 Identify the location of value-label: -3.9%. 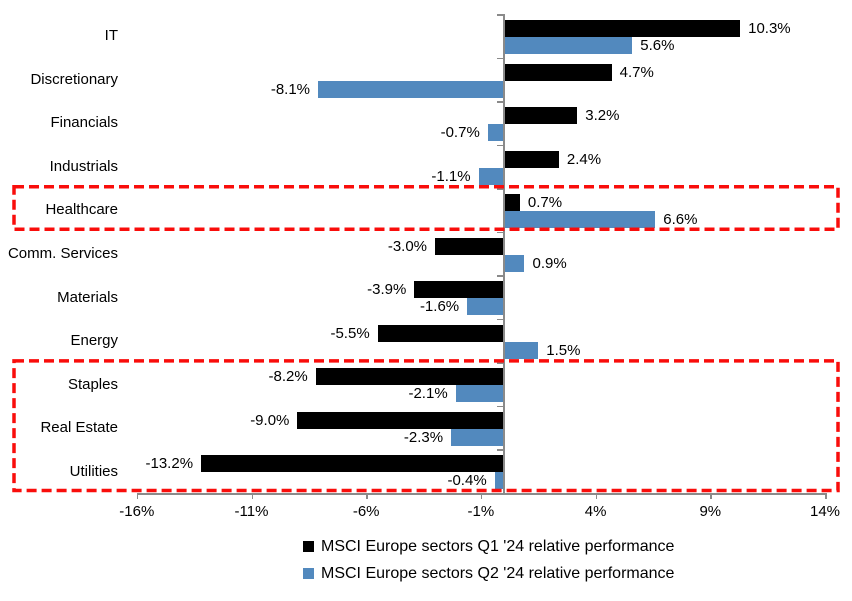
(387, 290).